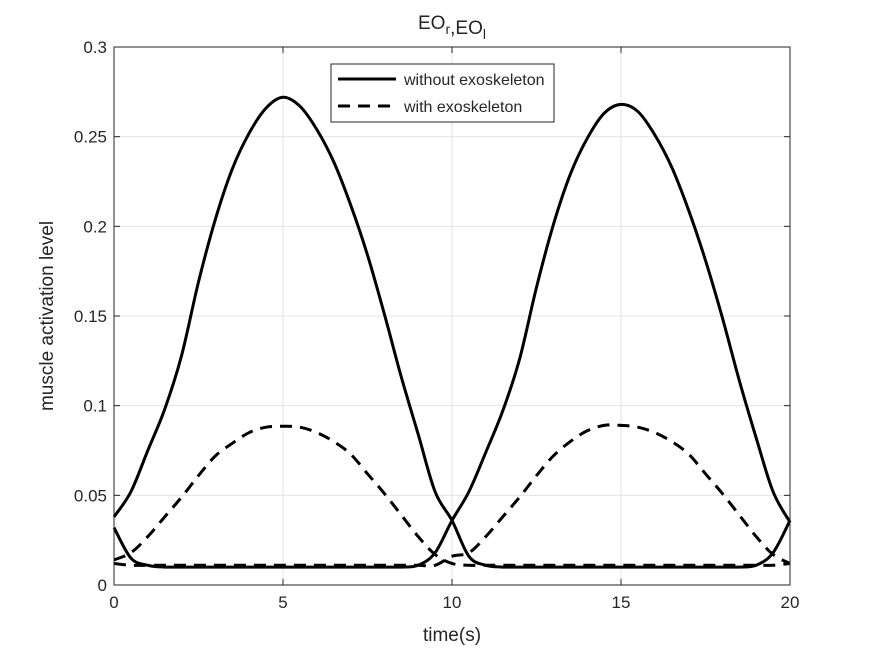  What do you see at coordinates (474, 80) in the screenshot?
I see `legend-label-without: without exoskeleton` at bounding box center [474, 80].